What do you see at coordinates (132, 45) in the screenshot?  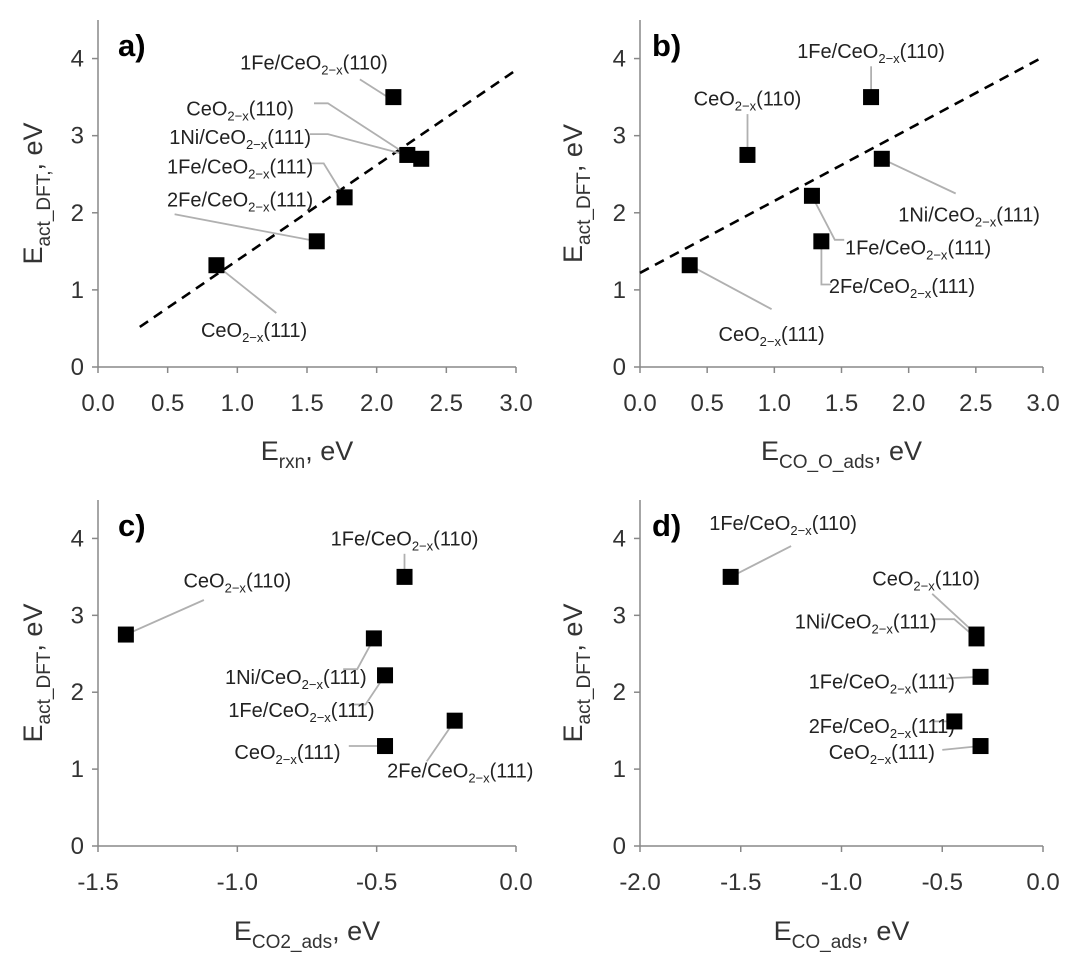 I see `panel-label: a)` at bounding box center [132, 45].